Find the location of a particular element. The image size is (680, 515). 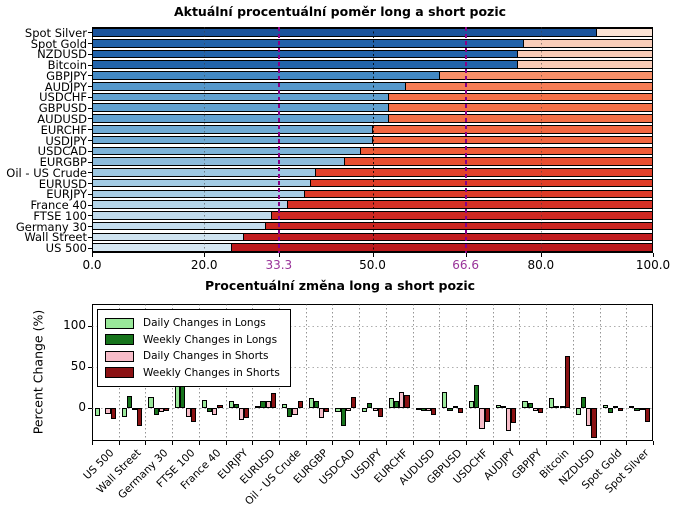

bottom-chart-title: Procentuální změna long a short pozic is located at coordinates (340, 285).